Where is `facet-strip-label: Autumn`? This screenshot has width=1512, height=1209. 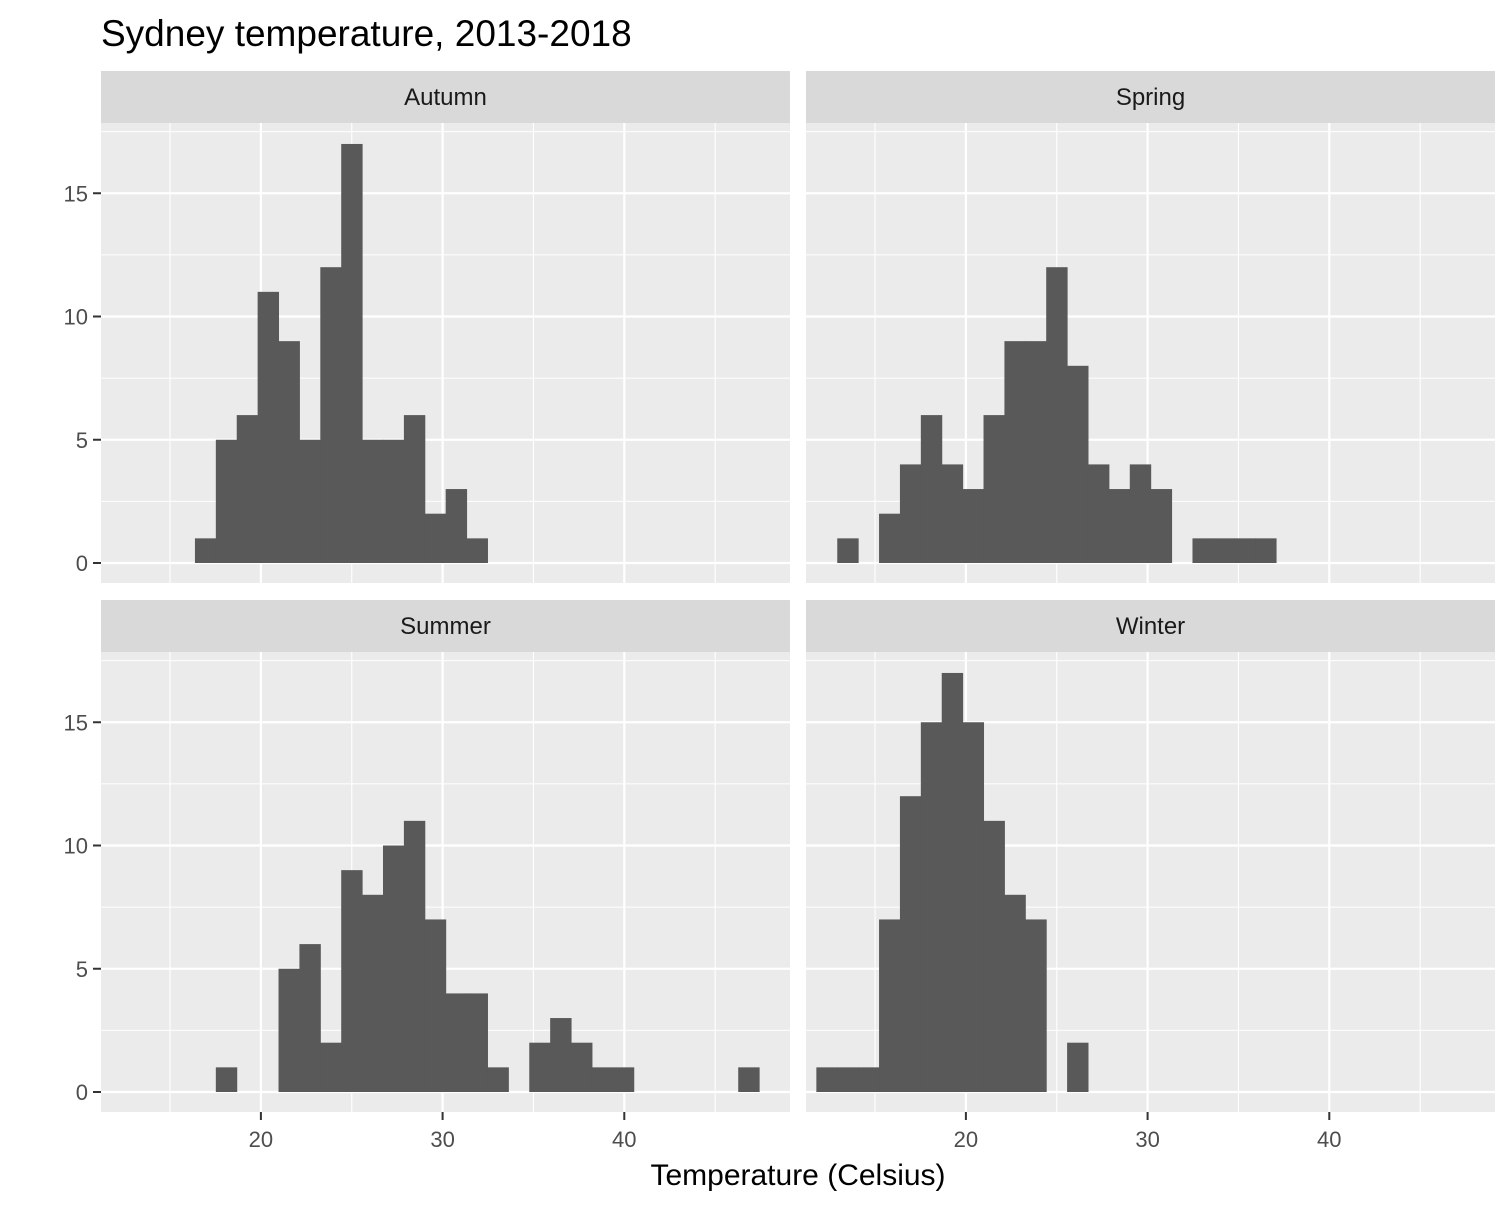
facet-strip-label: Autumn is located at coordinates (445, 97).